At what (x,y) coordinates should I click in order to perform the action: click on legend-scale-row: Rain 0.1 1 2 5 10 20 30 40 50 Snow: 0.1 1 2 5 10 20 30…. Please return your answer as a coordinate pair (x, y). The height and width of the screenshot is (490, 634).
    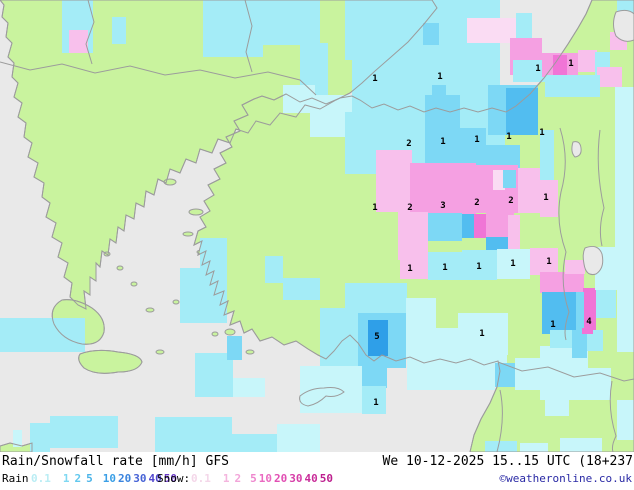
    Looking at the image, I should click on (317, 479).